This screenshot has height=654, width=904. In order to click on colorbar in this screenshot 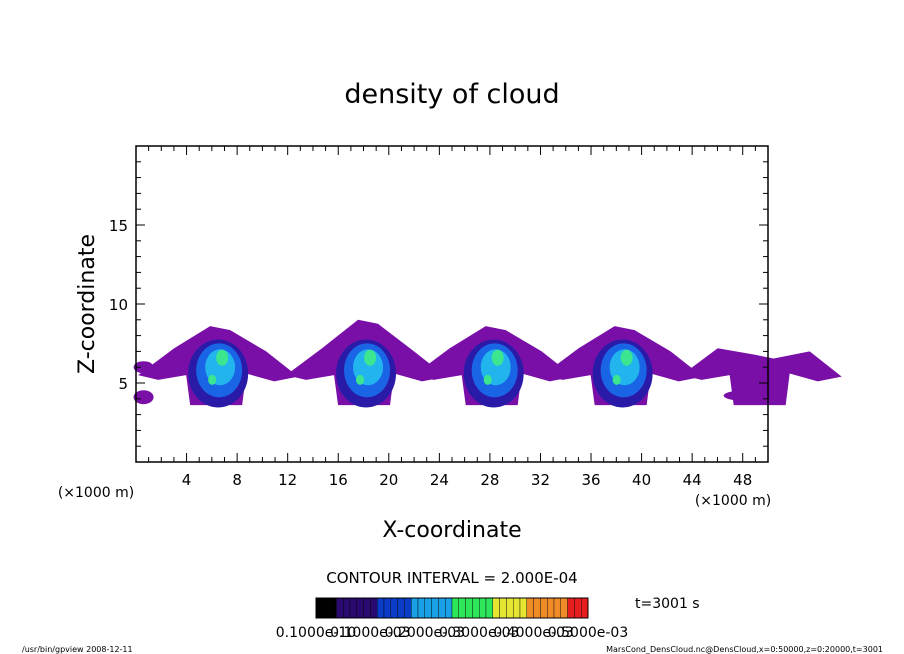, I will do `click(452, 608)`.